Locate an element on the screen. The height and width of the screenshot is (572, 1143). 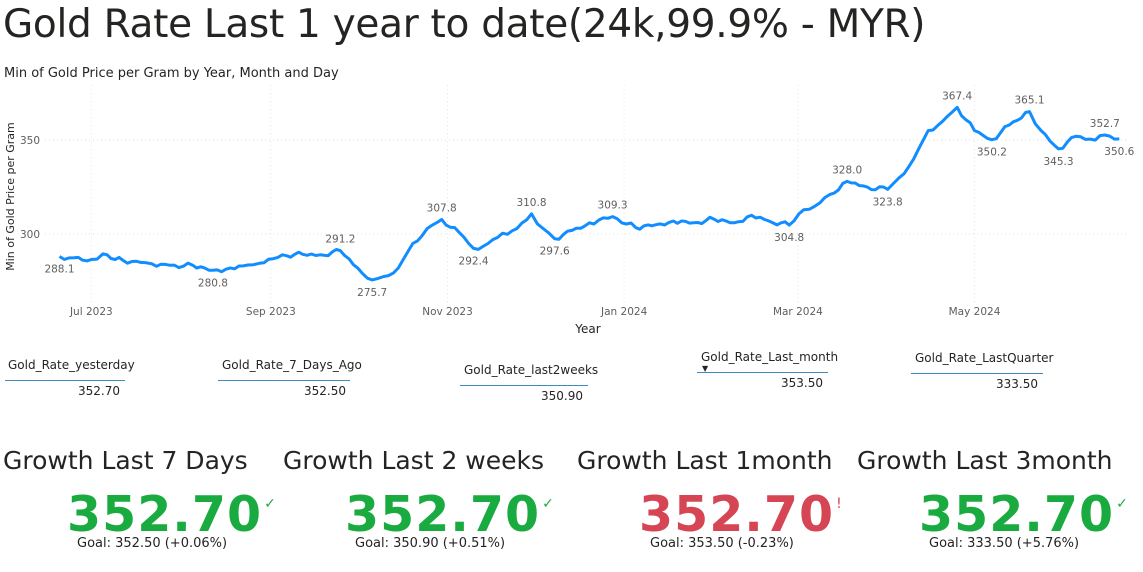
kpi-title: Growth Last 1month is located at coordinates (705, 460).